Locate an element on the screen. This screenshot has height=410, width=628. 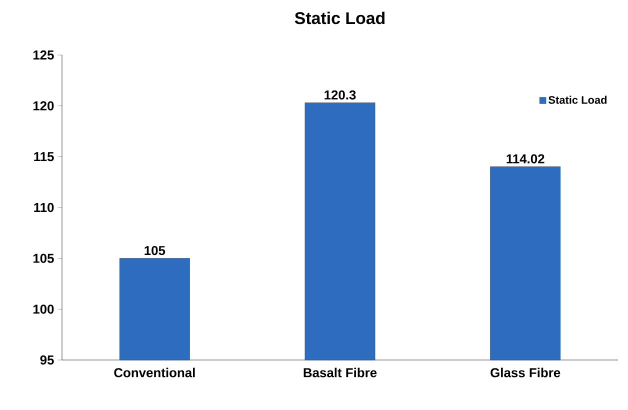
y-tick-label: 95 is located at coordinates (47, 360).